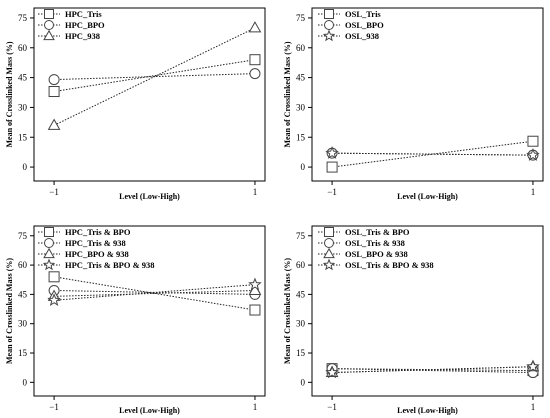 This screenshot has height=418, width=550. What do you see at coordinates (110, 265) in the screenshot?
I see `legend-label: HPC_Tris & BPO & 938` at bounding box center [110, 265].